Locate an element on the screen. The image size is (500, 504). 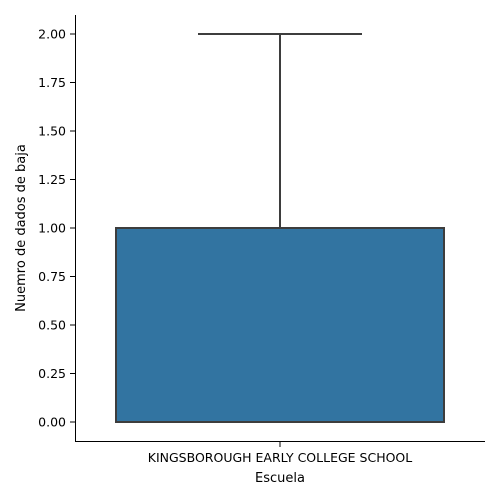
y-tick-label: 1.25 is located at coordinates (52, 179).